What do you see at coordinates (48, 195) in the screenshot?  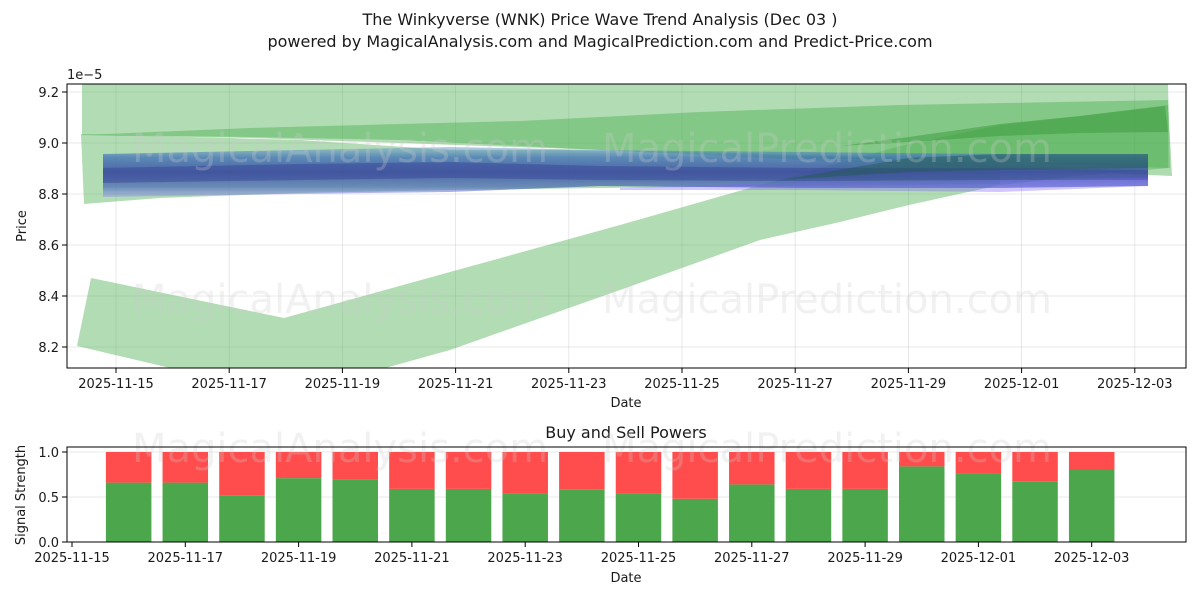 I see `y-tick-label: 8.8` at bounding box center [48, 195].